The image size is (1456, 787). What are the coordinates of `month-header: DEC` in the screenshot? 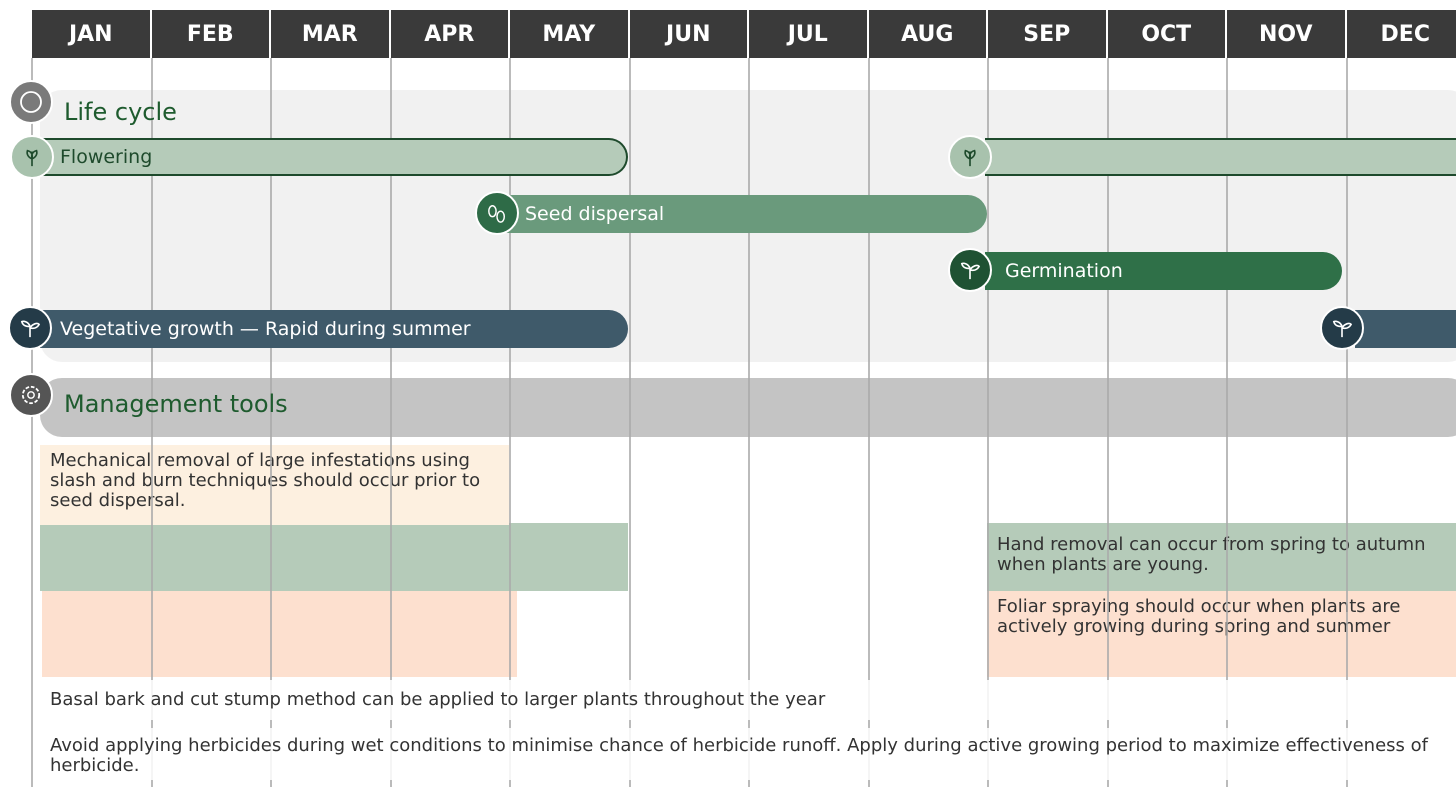 It's located at (1401, 34).